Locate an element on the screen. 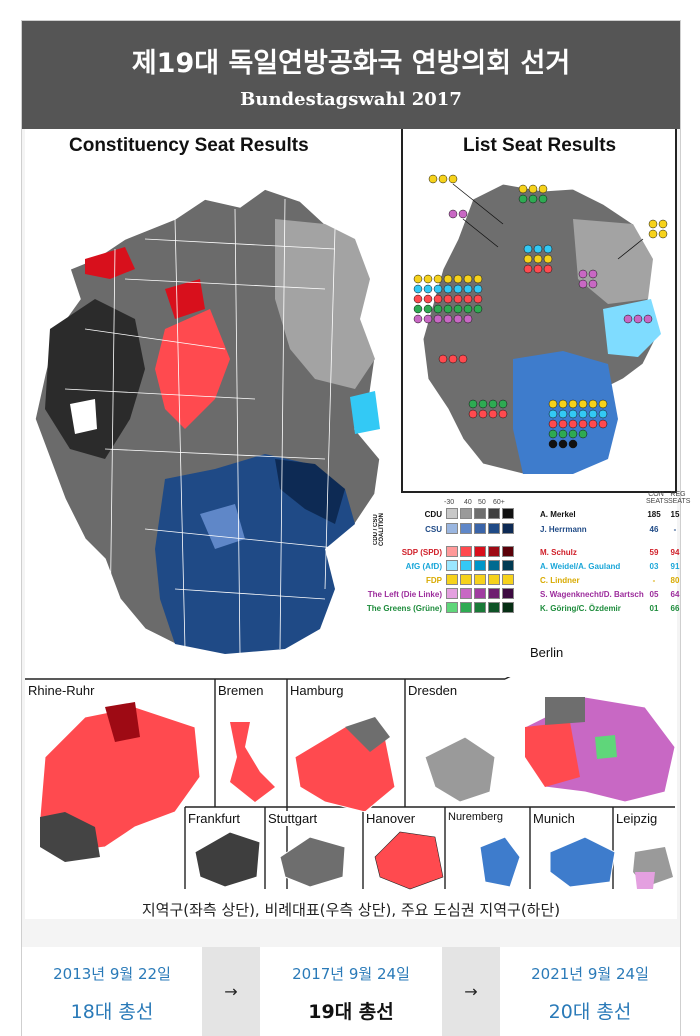 The width and height of the screenshot is (700, 1036). prev-election-date: 2013년 9월 22일 is located at coordinates (112, 974).